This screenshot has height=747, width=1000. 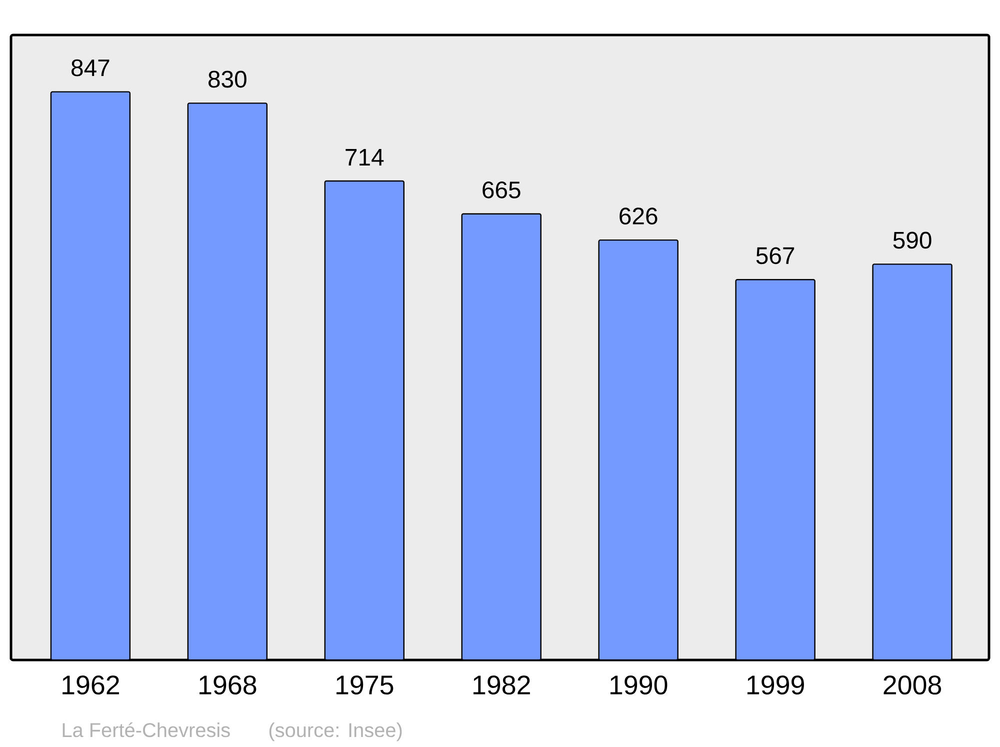 I want to click on text: (source: Insee), so click(x=335, y=732).